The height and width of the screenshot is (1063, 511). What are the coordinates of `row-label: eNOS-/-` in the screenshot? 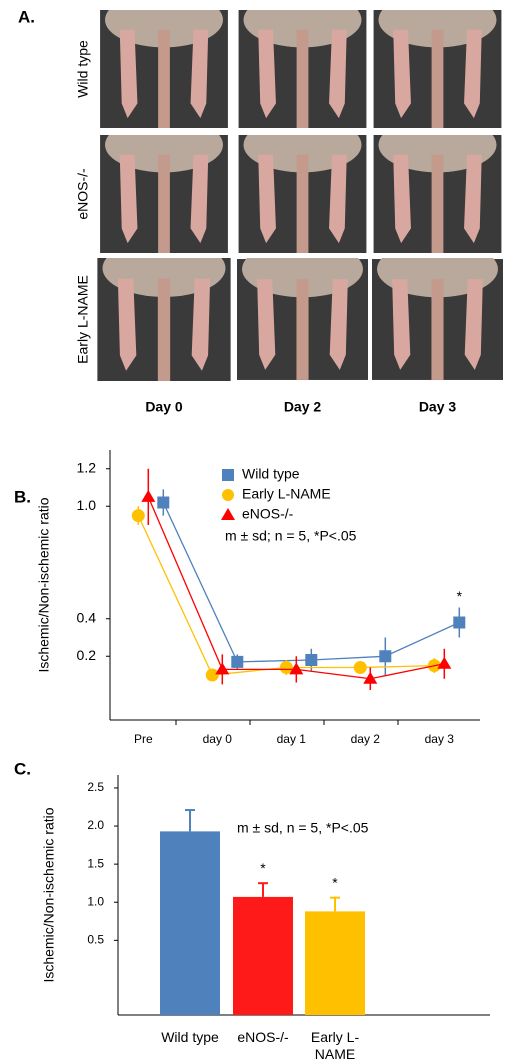 It's located at (83, 194).